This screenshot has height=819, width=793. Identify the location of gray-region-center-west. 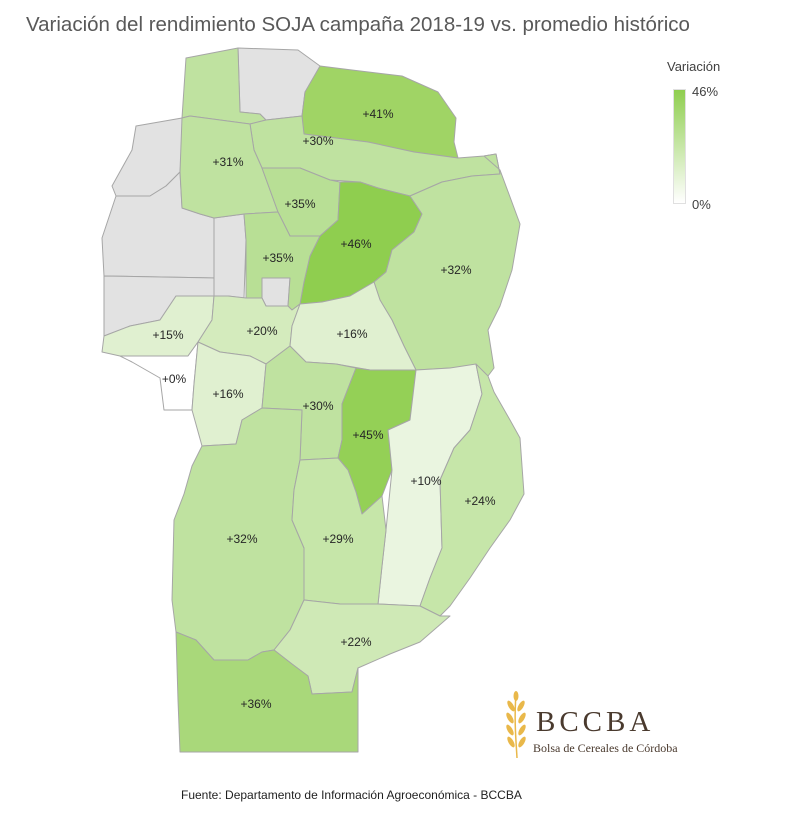
(230, 256).